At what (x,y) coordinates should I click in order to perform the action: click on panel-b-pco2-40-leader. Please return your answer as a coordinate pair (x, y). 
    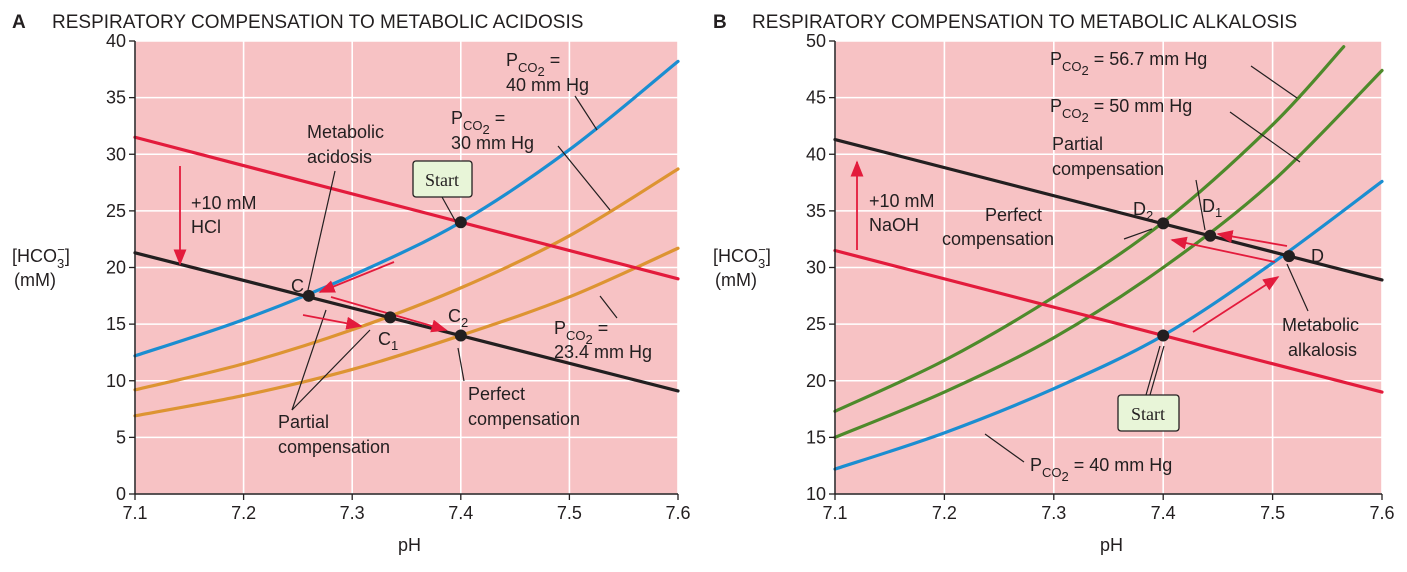
    Looking at the image, I should click on (1004, 448).